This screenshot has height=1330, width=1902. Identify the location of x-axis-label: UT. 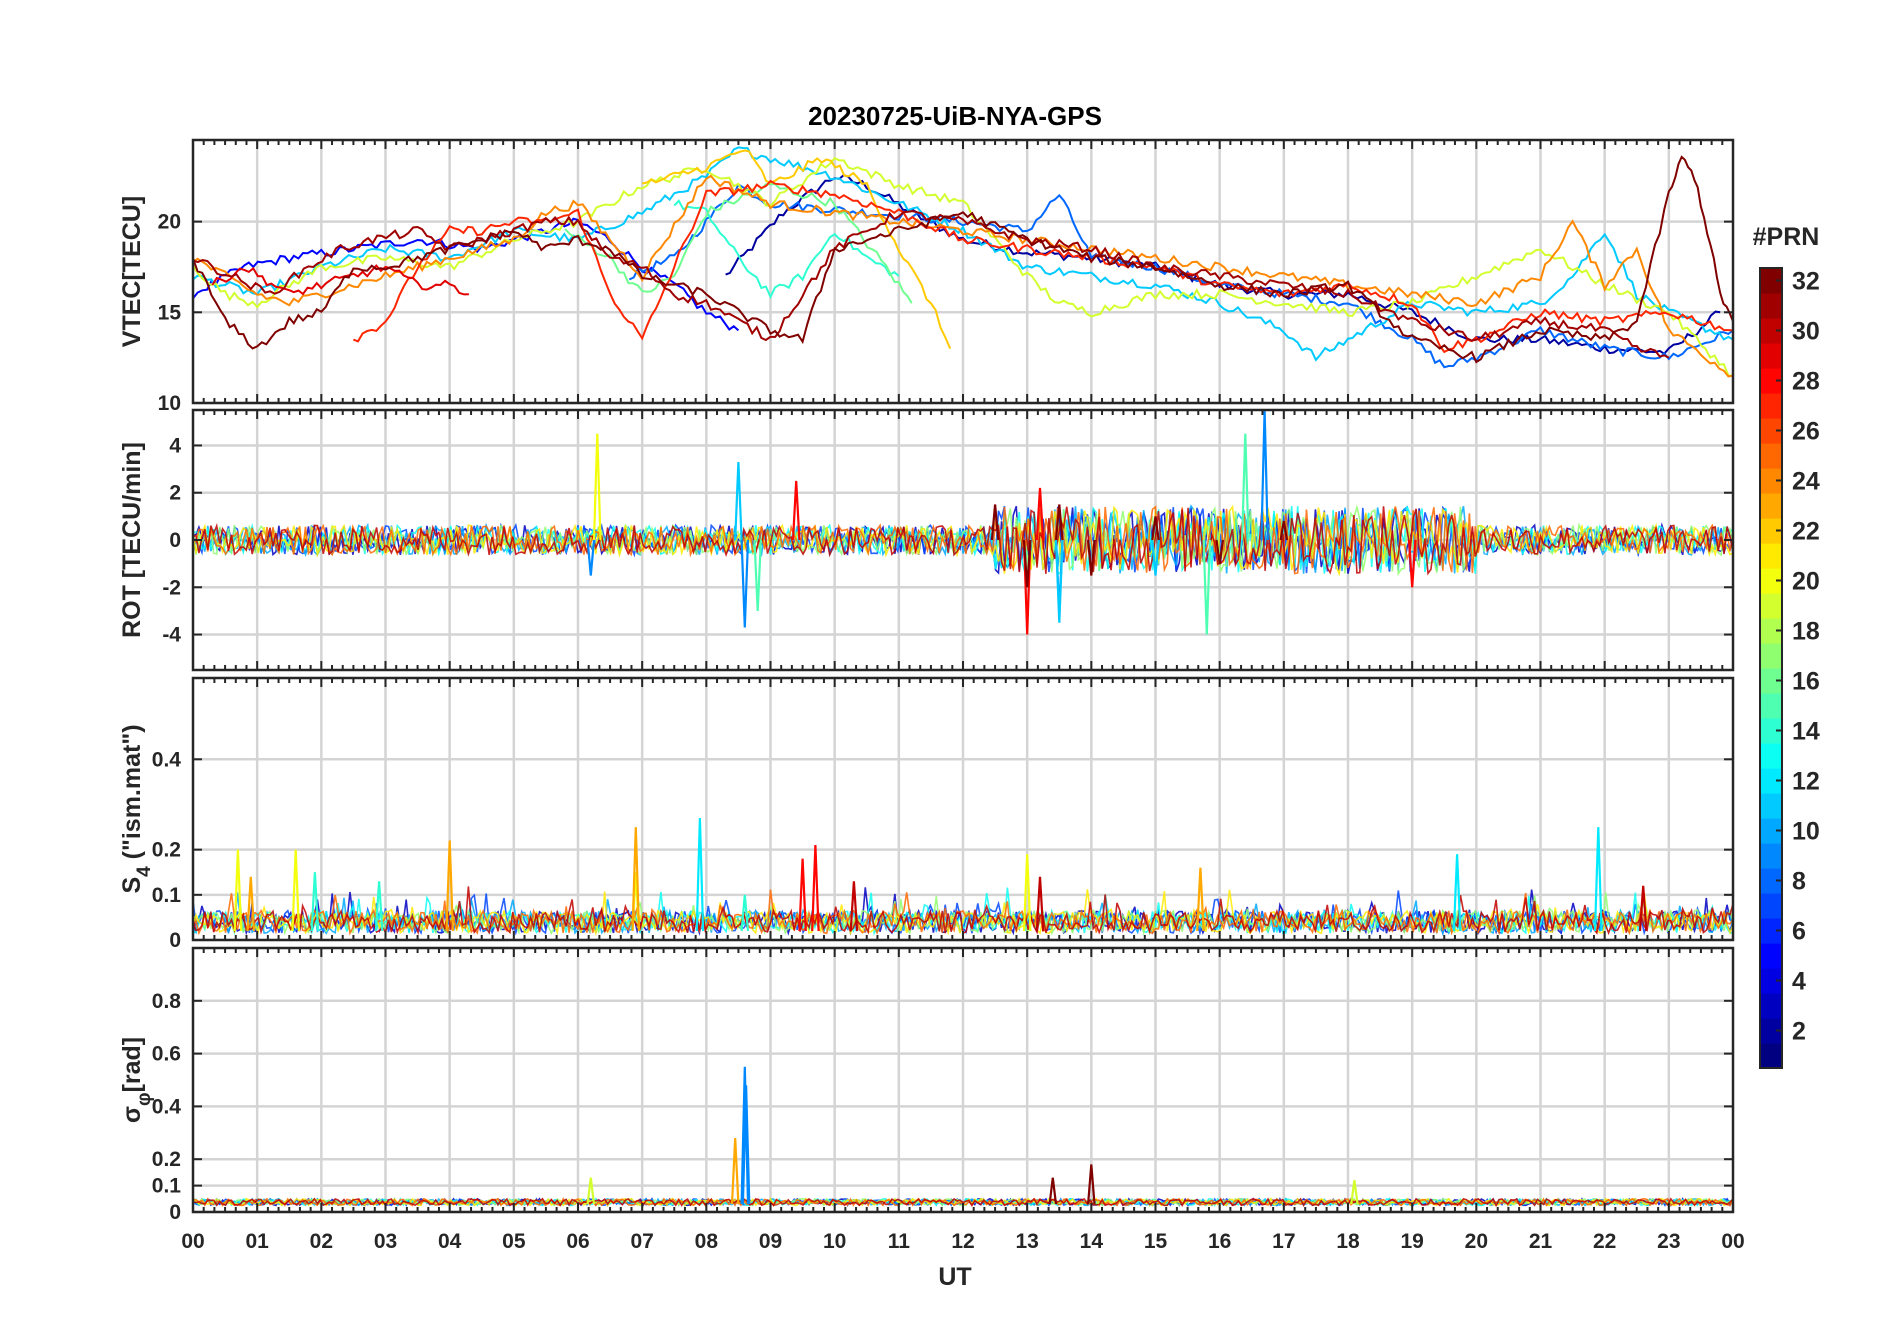
(954, 1277).